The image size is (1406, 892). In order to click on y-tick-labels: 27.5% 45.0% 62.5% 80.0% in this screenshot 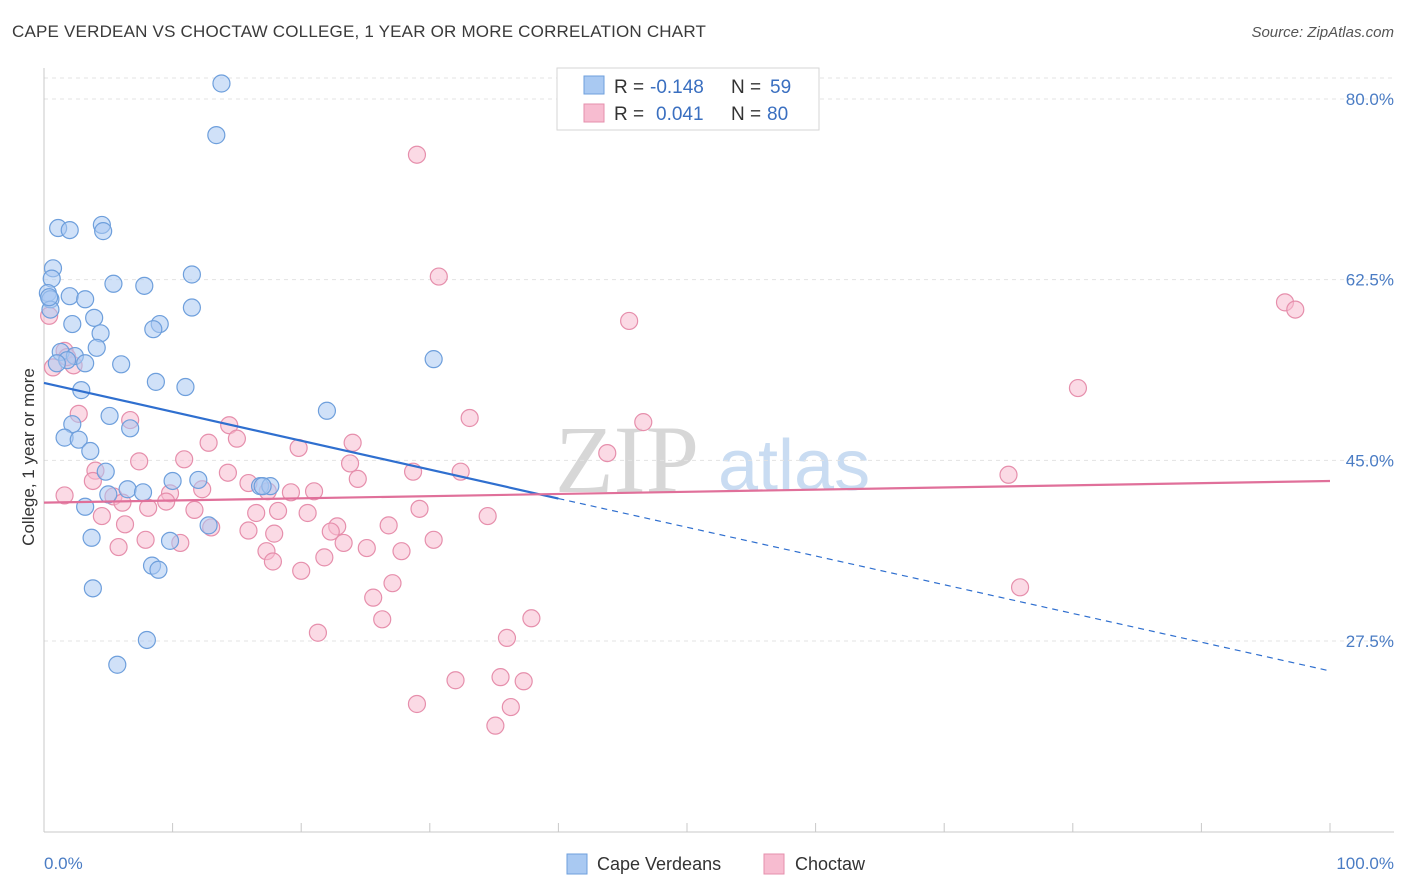, I will do `click(1370, 370)`.